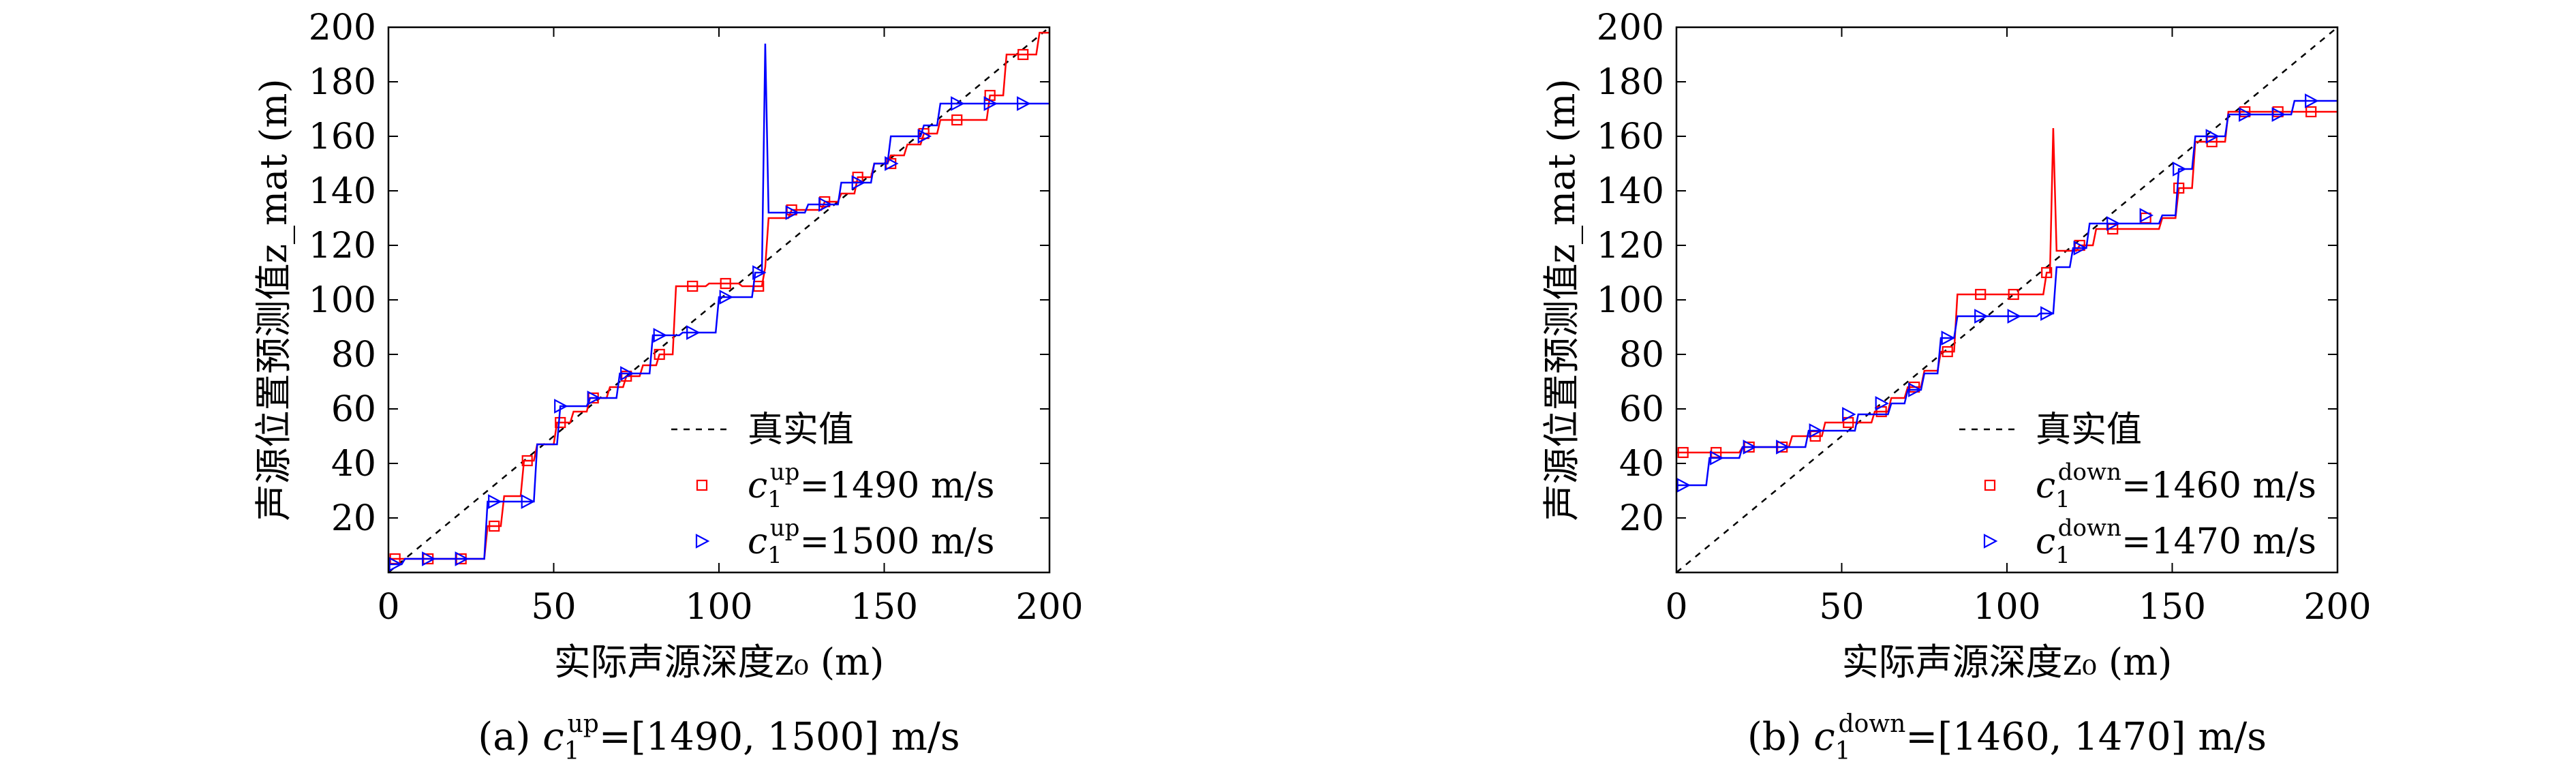  Describe the element at coordinates (2176, 486) in the screenshot. I see `legend-series-label-1: c1down=1460 m/s` at that location.